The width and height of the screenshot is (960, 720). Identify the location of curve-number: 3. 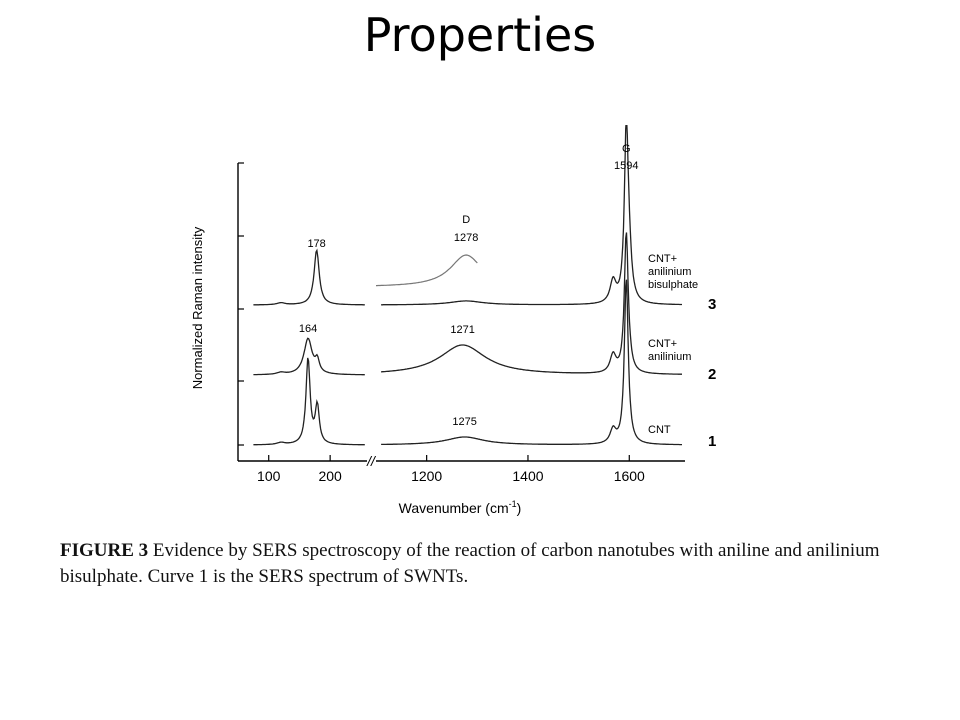
(712, 304).